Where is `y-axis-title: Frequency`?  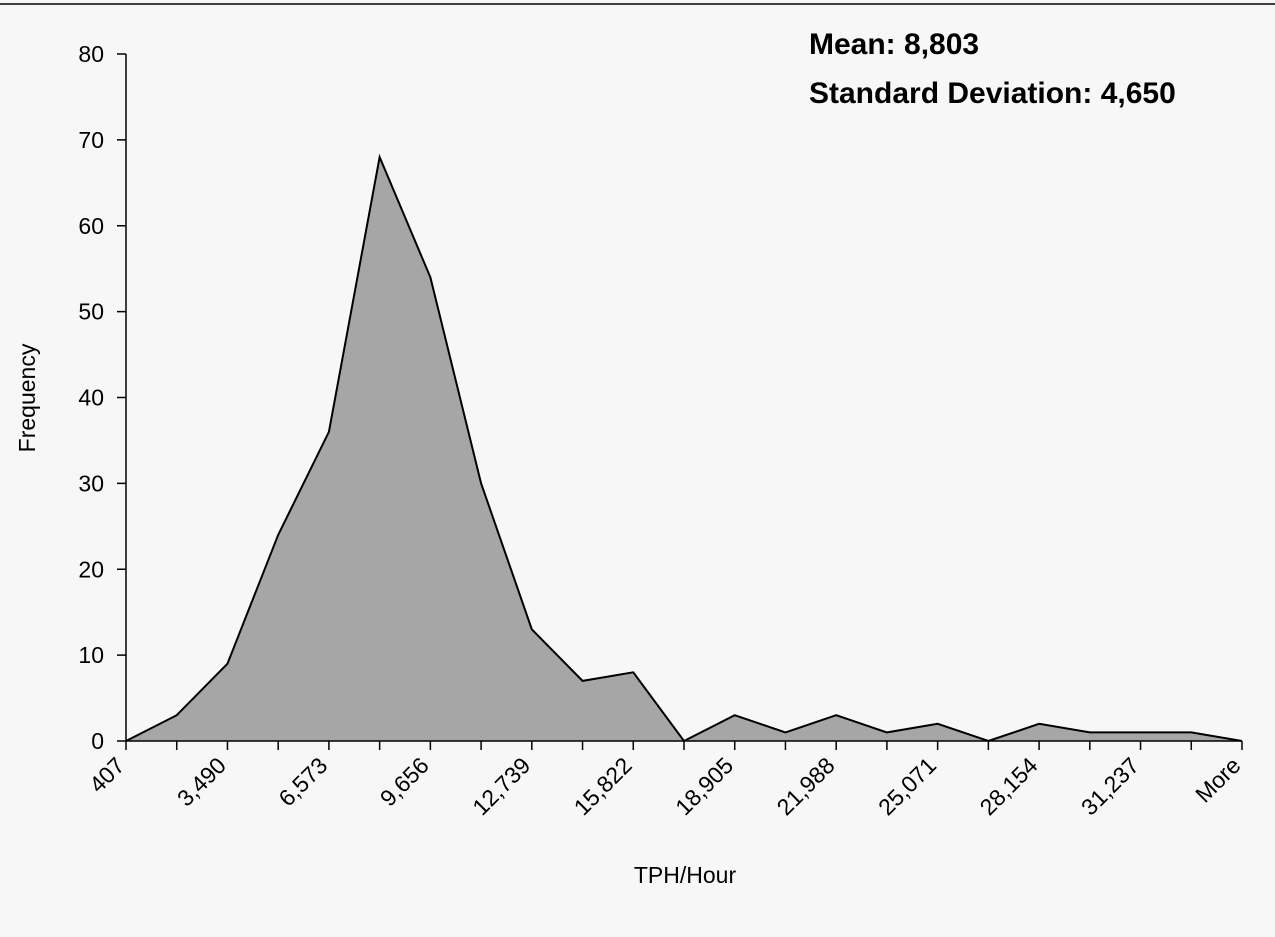 y-axis-title: Frequency is located at coordinates (27, 397).